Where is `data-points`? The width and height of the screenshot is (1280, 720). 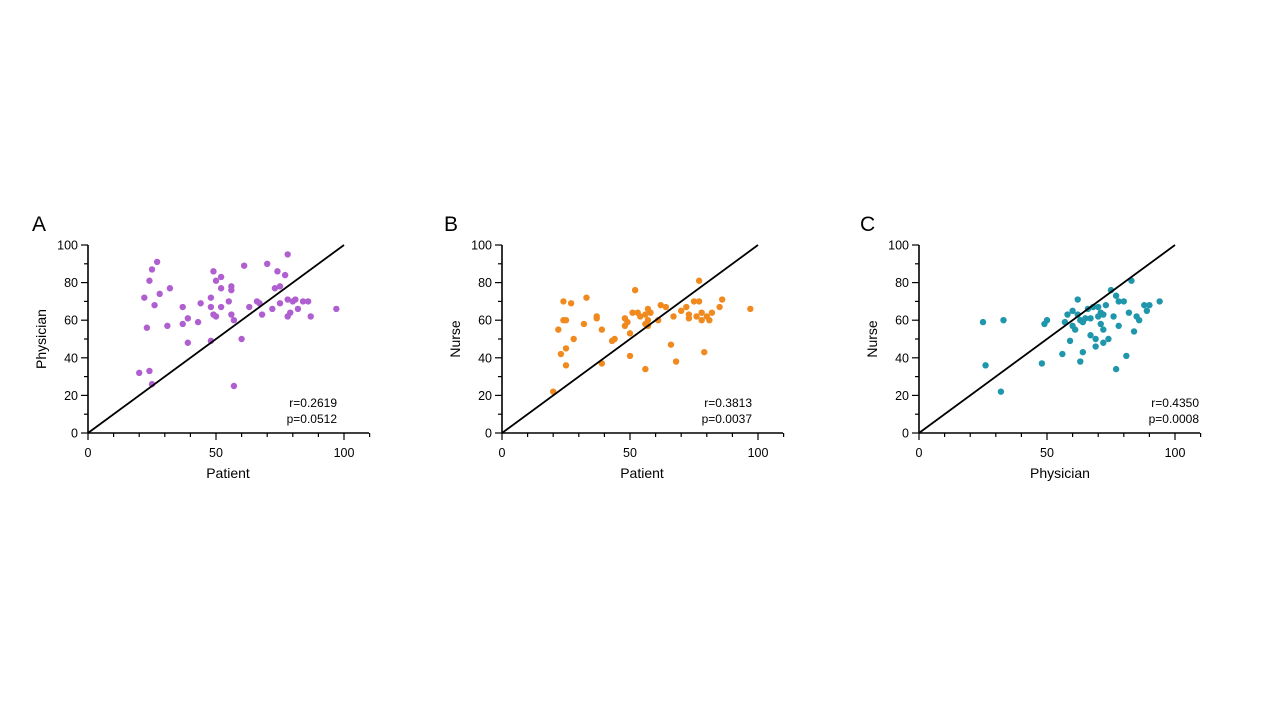
data-points is located at coordinates (238, 320).